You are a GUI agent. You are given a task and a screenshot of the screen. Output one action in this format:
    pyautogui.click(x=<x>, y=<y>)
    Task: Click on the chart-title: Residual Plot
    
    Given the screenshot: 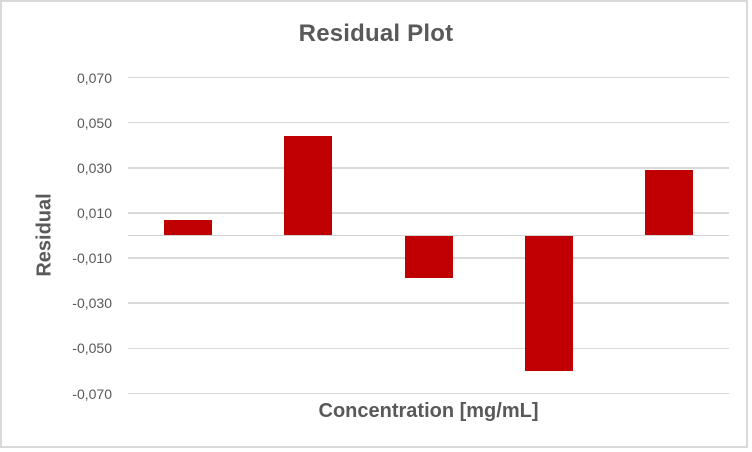 What is the action you would take?
    pyautogui.click(x=376, y=33)
    